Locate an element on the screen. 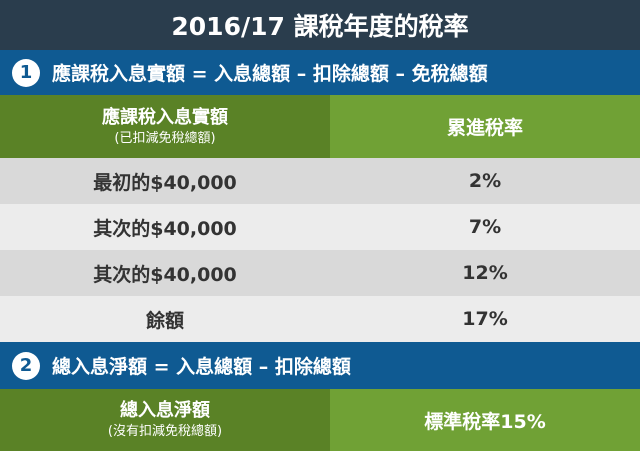  income-band: 餘額 is located at coordinates (164, 320).